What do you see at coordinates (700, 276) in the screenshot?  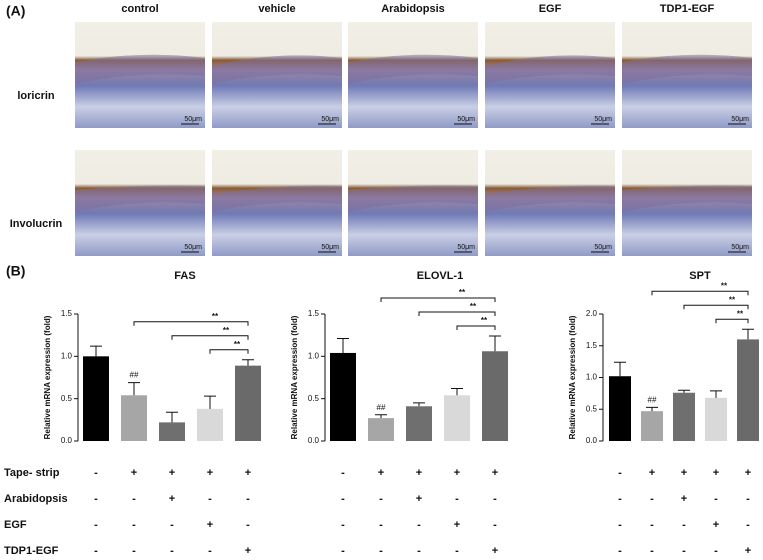 I see `chart-title: SPT` at bounding box center [700, 276].